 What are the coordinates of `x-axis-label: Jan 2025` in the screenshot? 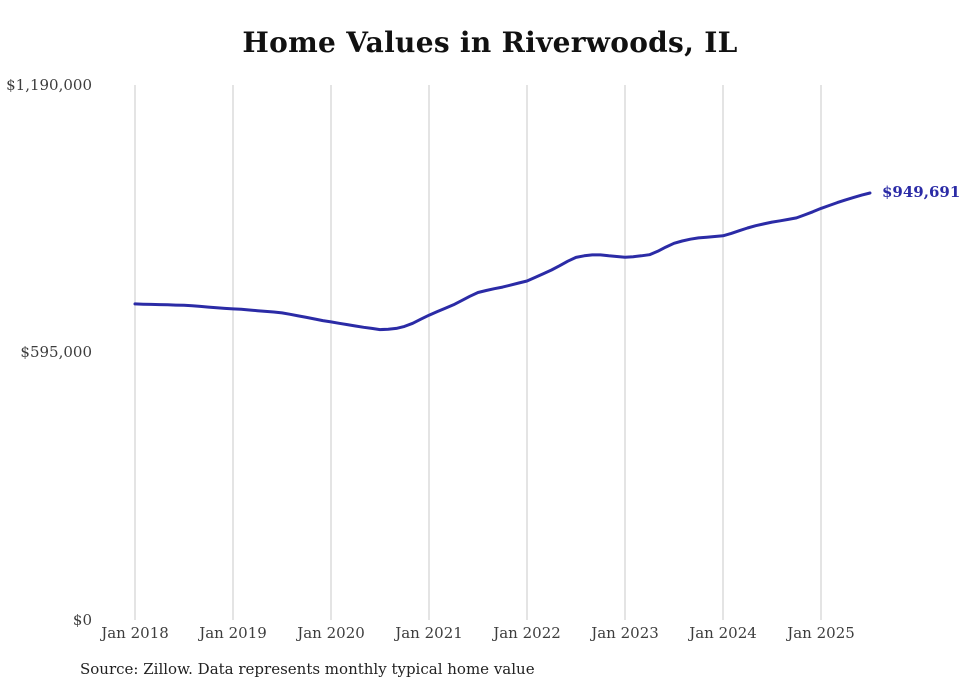 It's located at (821, 633).